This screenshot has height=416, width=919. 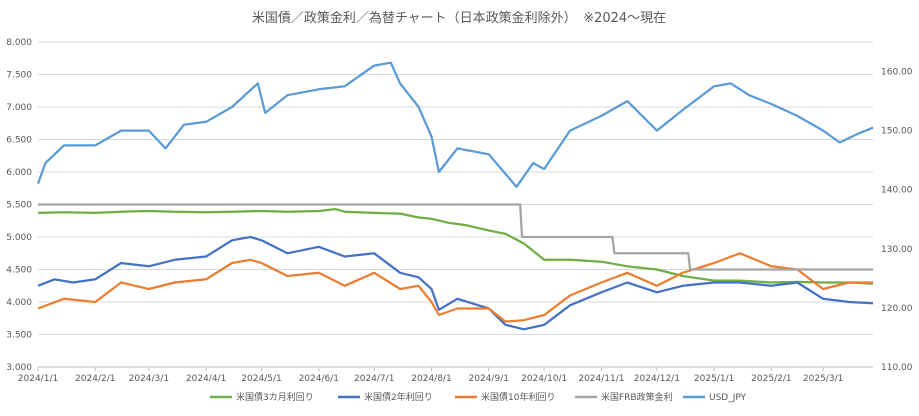 What do you see at coordinates (95, 379) in the screenshot?
I see `x-tick-label: 2024/2/1` at bounding box center [95, 379].